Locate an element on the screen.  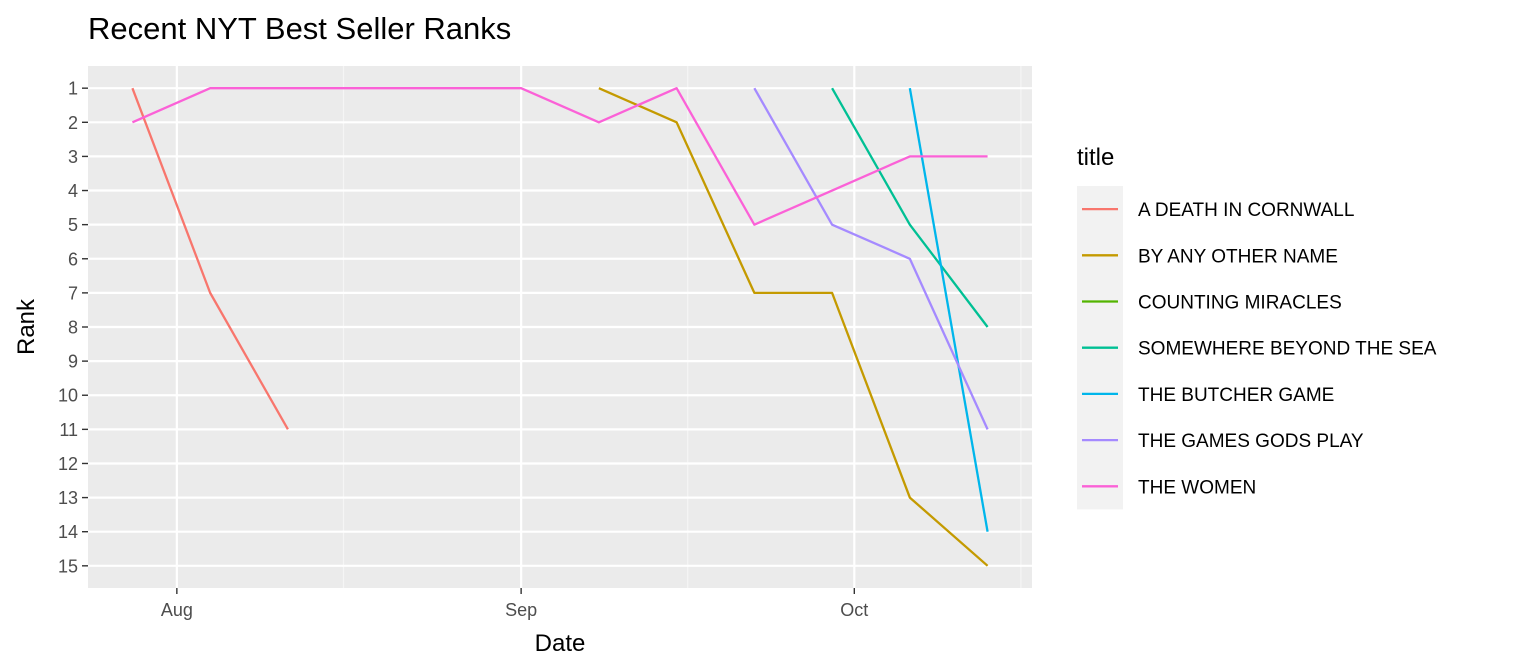
y-tick-label: 7 is located at coordinates (73, 293).